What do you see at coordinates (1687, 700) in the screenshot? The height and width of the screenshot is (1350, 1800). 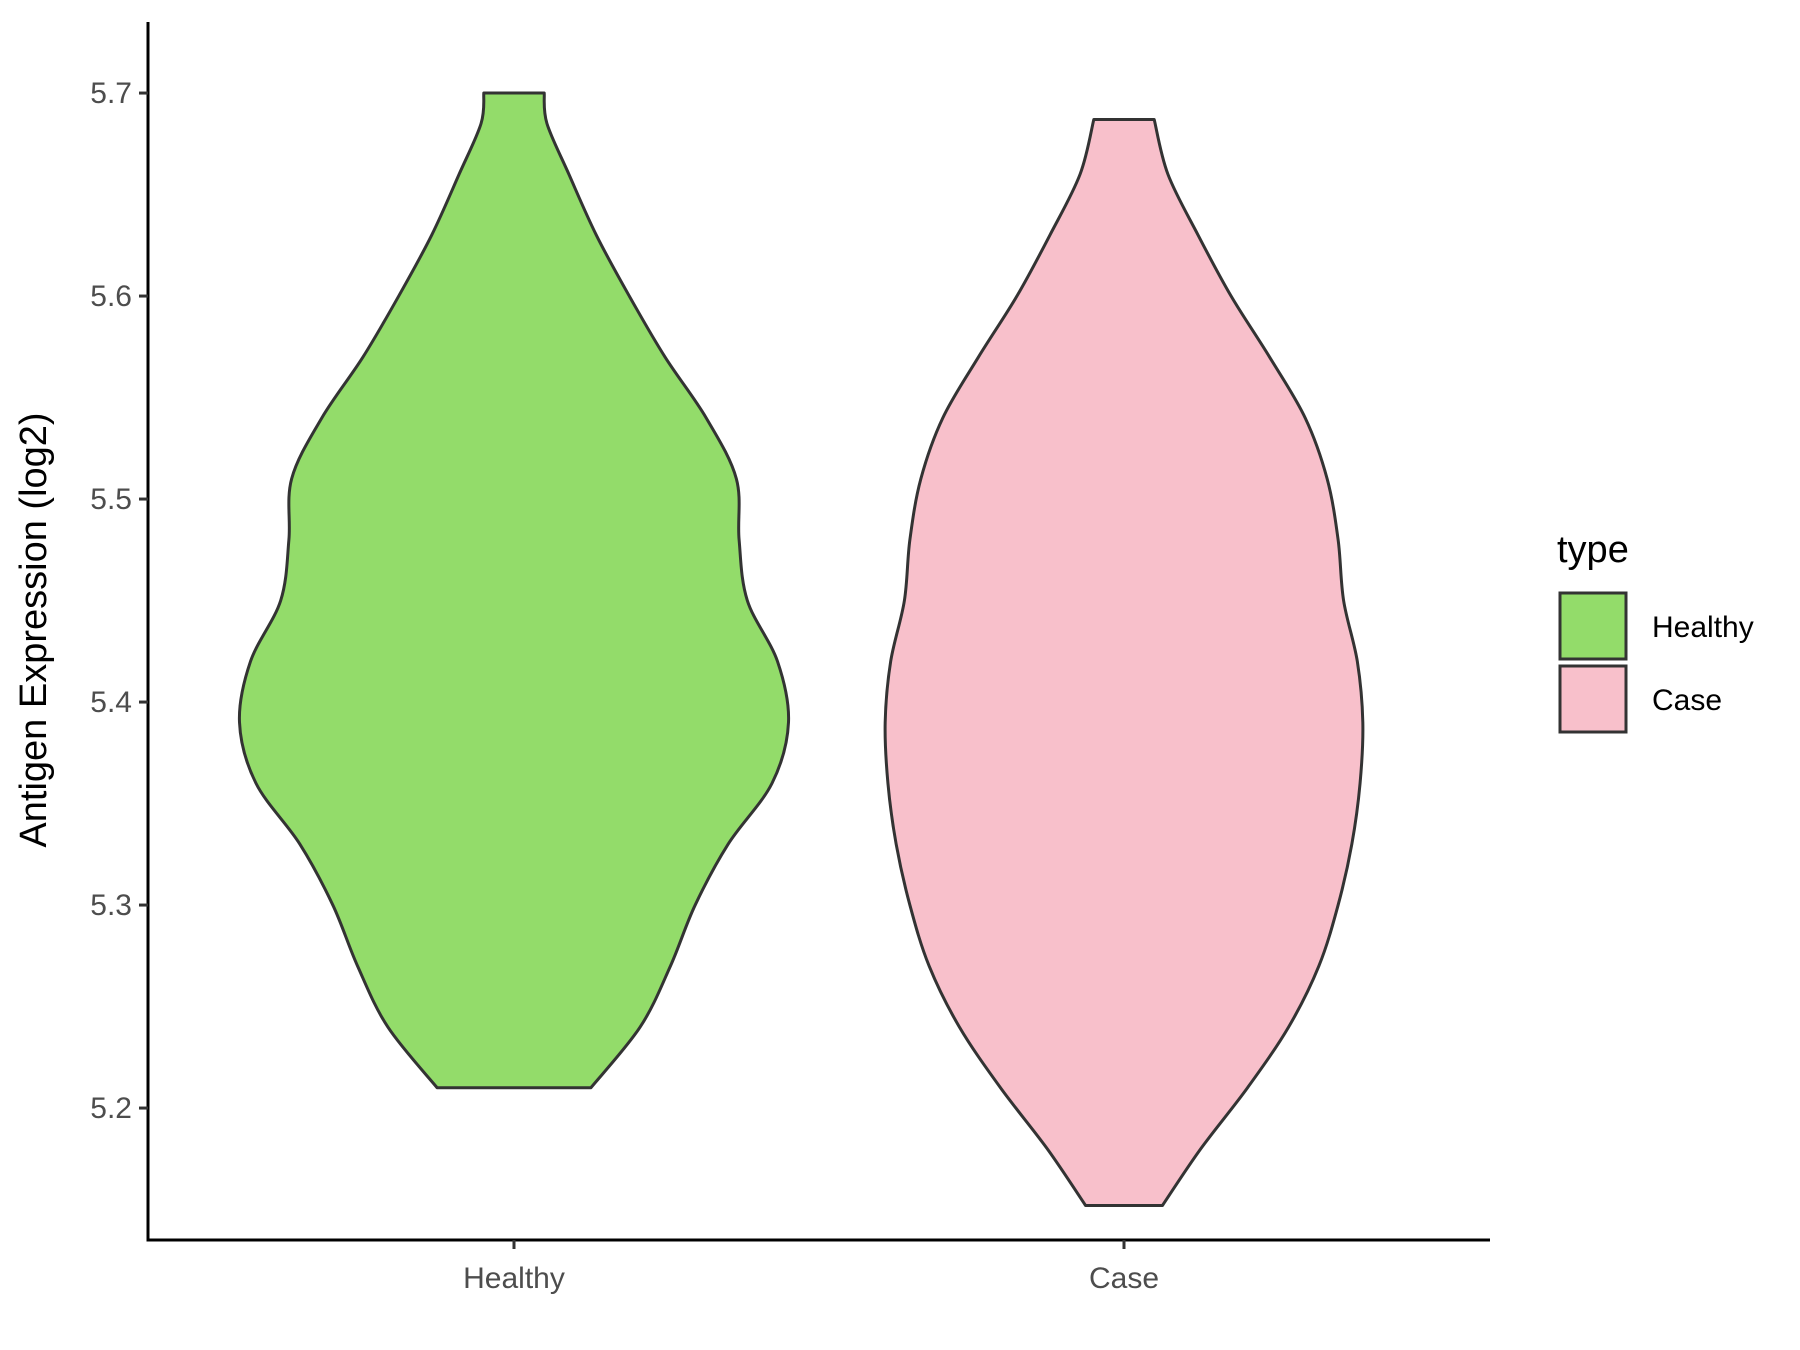 I see `legend-label-case: Case` at bounding box center [1687, 700].